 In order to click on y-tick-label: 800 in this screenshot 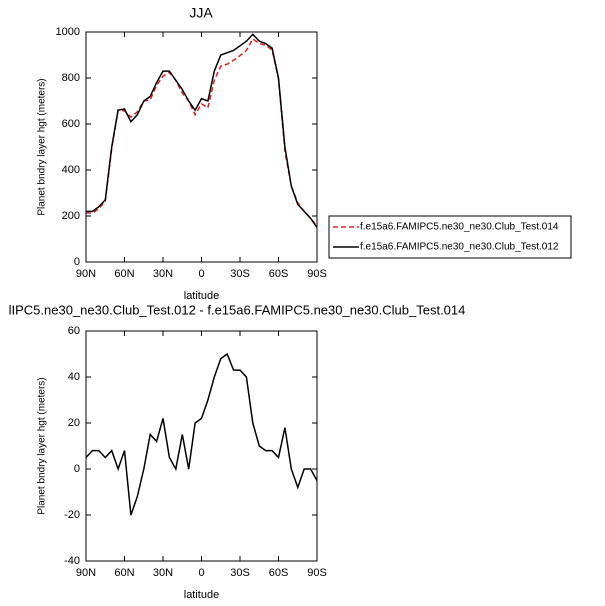, I will do `click(71, 78)`.